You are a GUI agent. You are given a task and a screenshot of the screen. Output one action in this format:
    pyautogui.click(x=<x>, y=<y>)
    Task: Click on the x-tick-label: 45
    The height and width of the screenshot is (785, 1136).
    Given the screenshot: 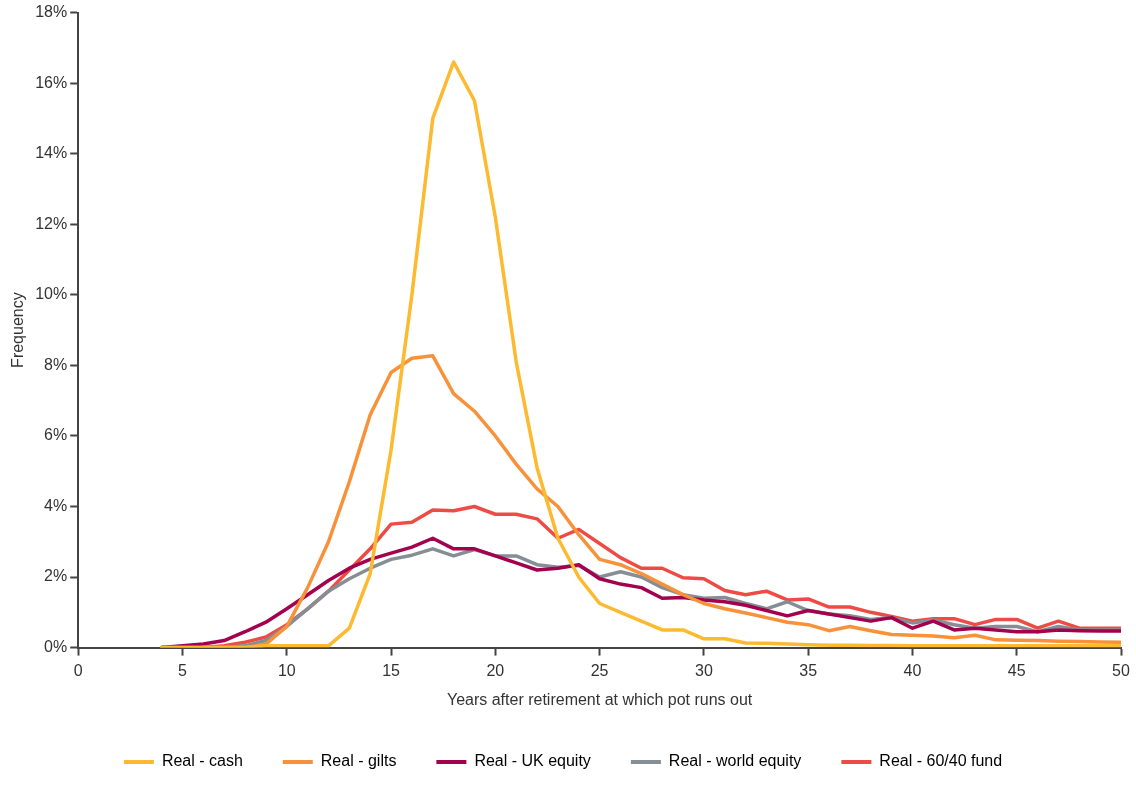 What is the action you would take?
    pyautogui.click(x=1016, y=670)
    